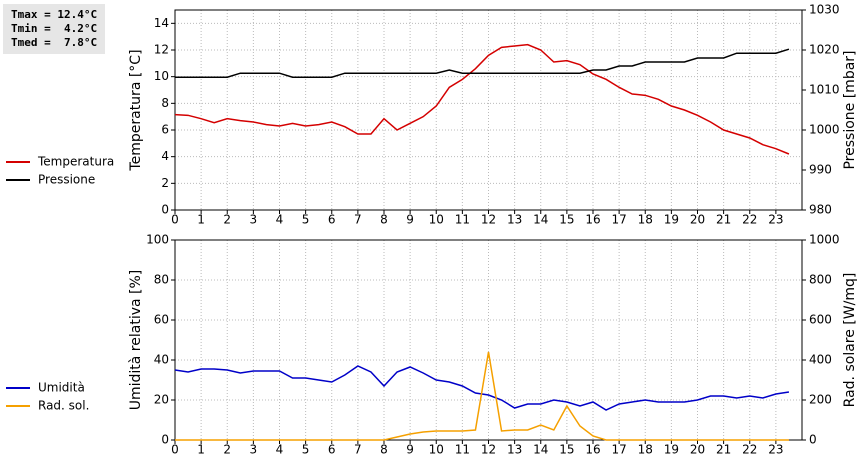 The width and height of the screenshot is (860, 460). Describe the element at coordinates (54, 14) in the screenshot. I see `stat: Tmax = 12.4°C` at that location.